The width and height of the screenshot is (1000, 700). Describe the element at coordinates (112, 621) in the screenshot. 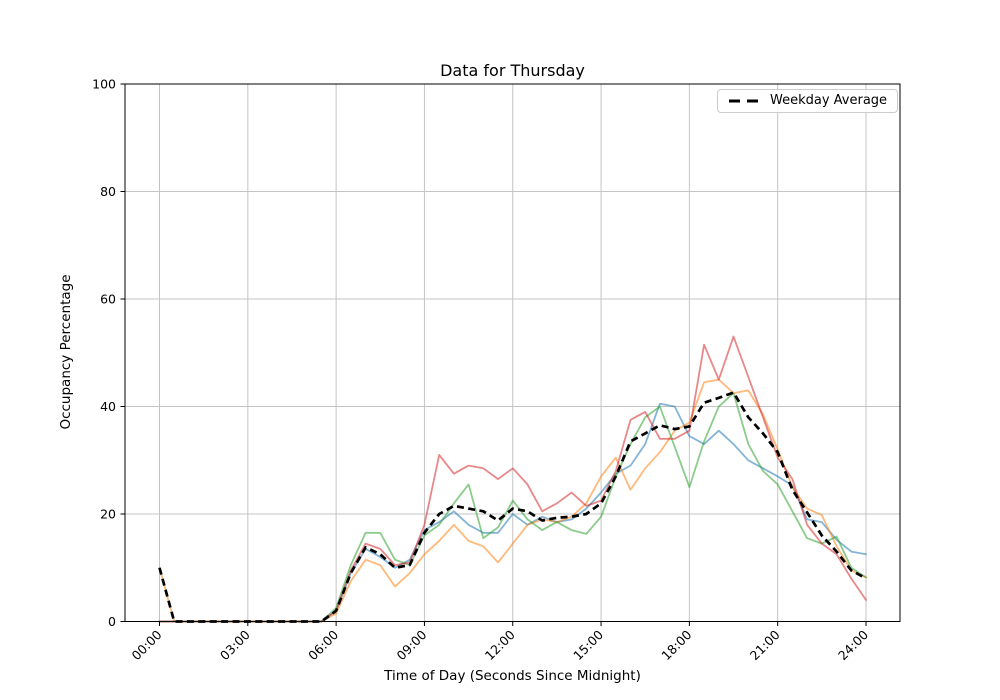

I see `y-tick-label: 0` at that location.